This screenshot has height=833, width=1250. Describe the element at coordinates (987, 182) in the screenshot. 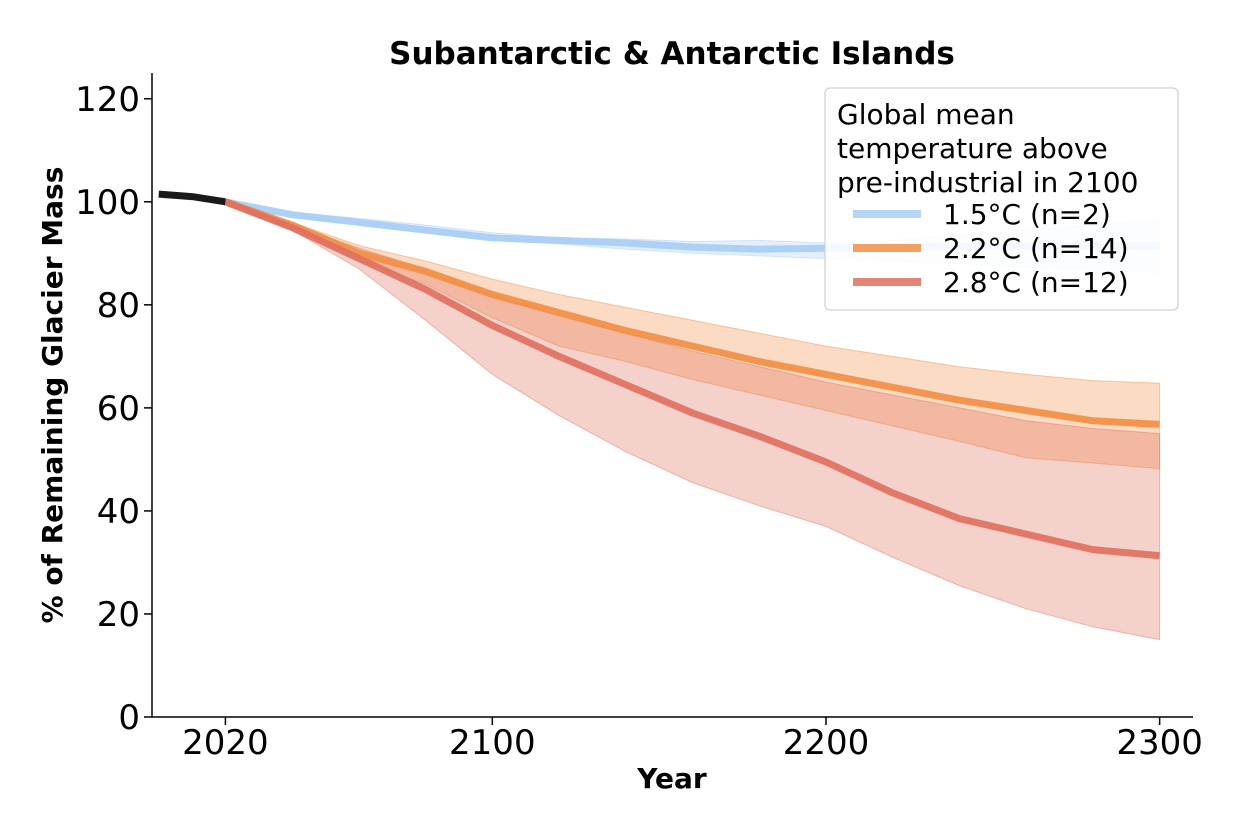

I see `legend-title-line: pre-industrial in 2100` at that location.